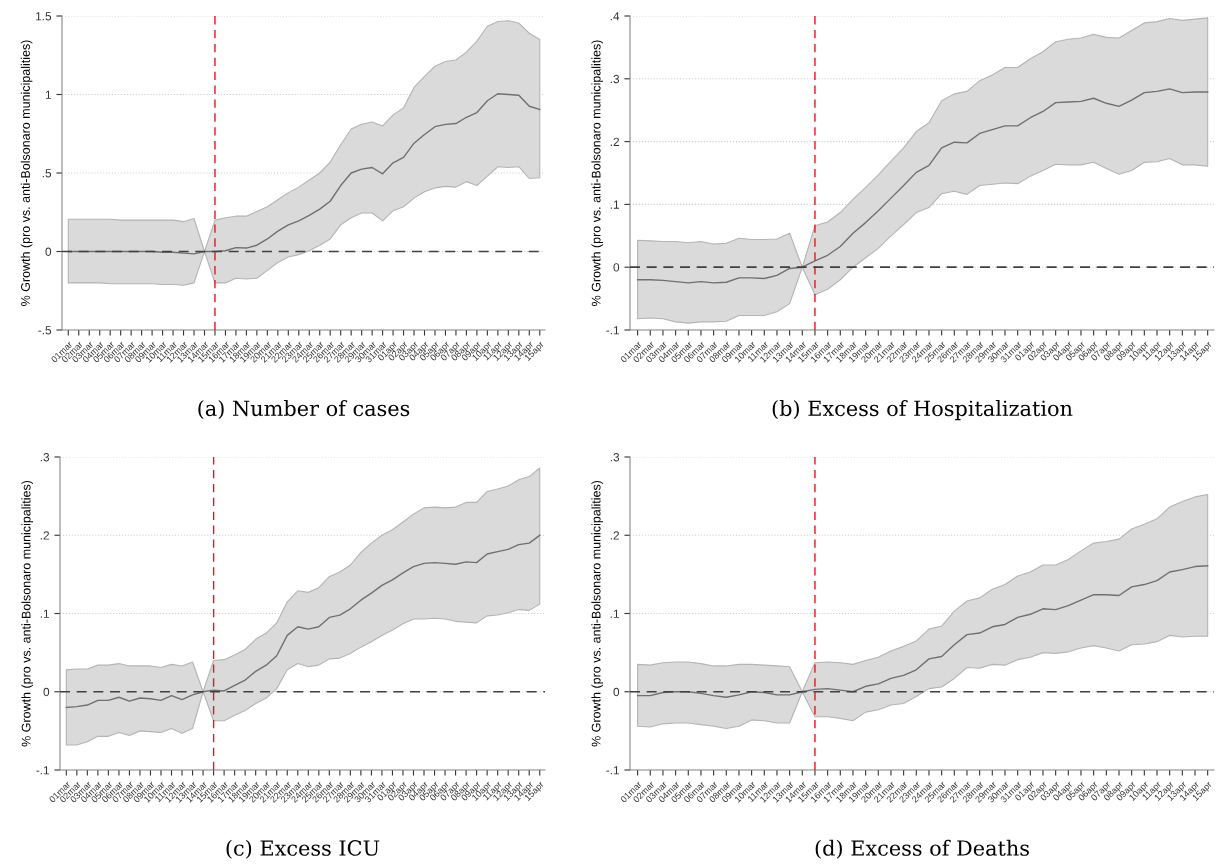  What do you see at coordinates (44, 16) in the screenshot?
I see `y-tick-label: 1.5` at bounding box center [44, 16].